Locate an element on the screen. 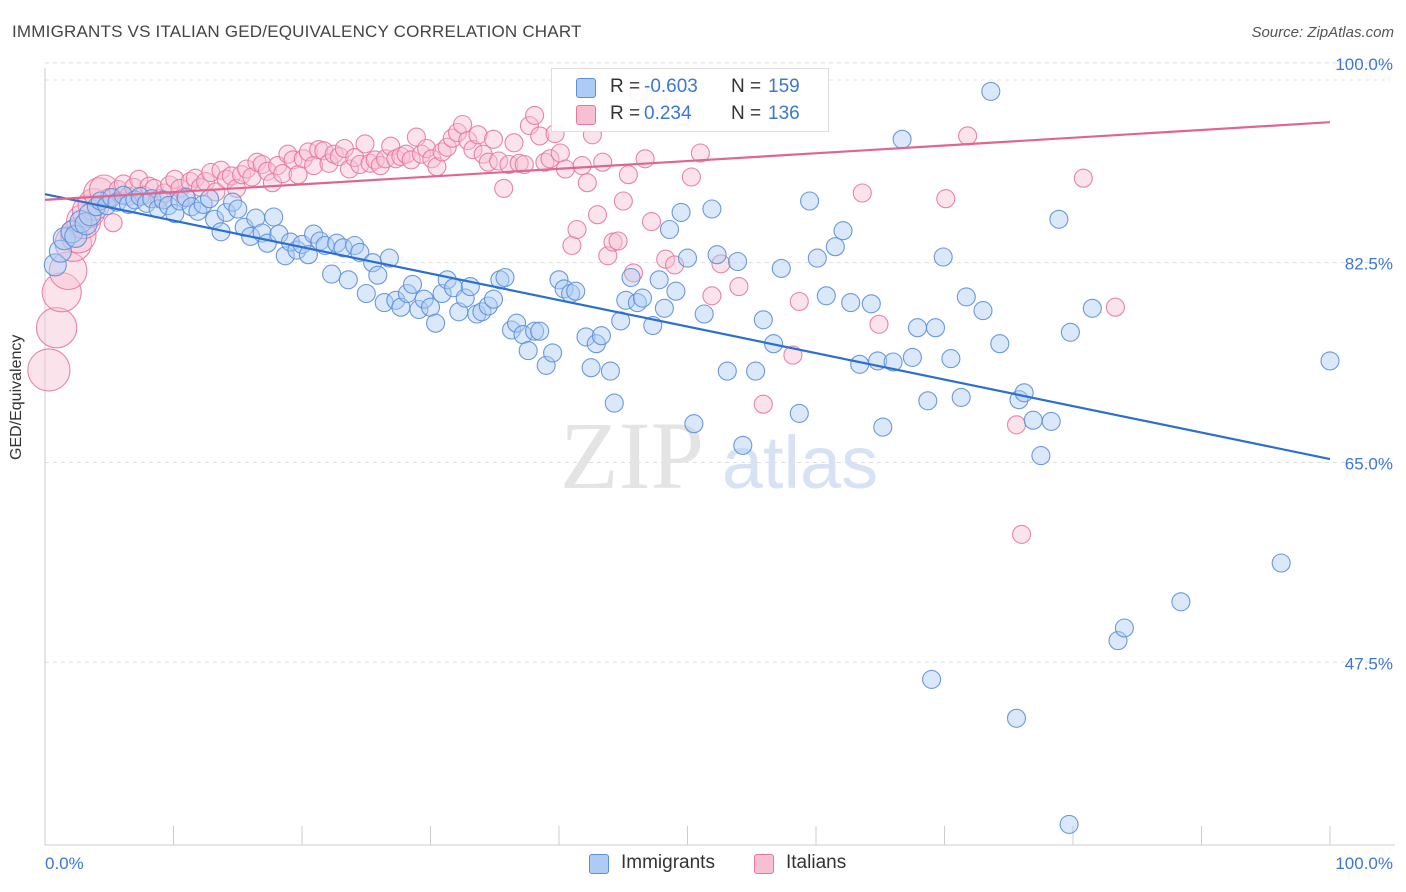  watermark-atlas: atlas is located at coordinates (800, 462).